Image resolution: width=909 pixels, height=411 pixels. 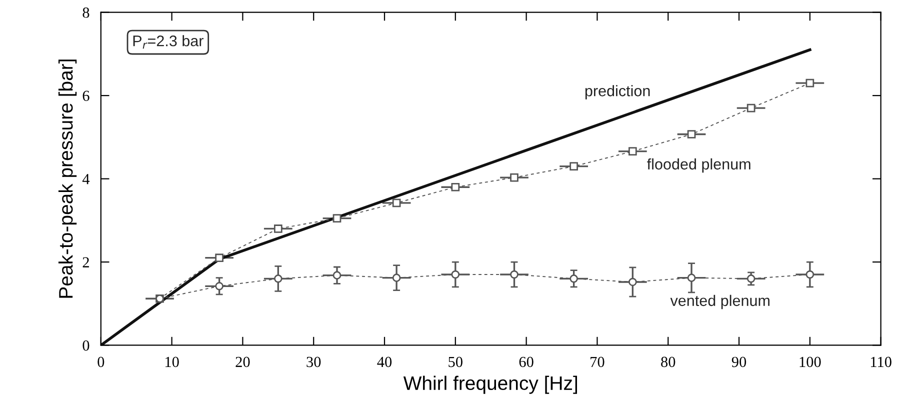 What do you see at coordinates (67, 179) in the screenshot?
I see `y-axis-title: Peak-to-peak pressure [bar]` at bounding box center [67, 179].